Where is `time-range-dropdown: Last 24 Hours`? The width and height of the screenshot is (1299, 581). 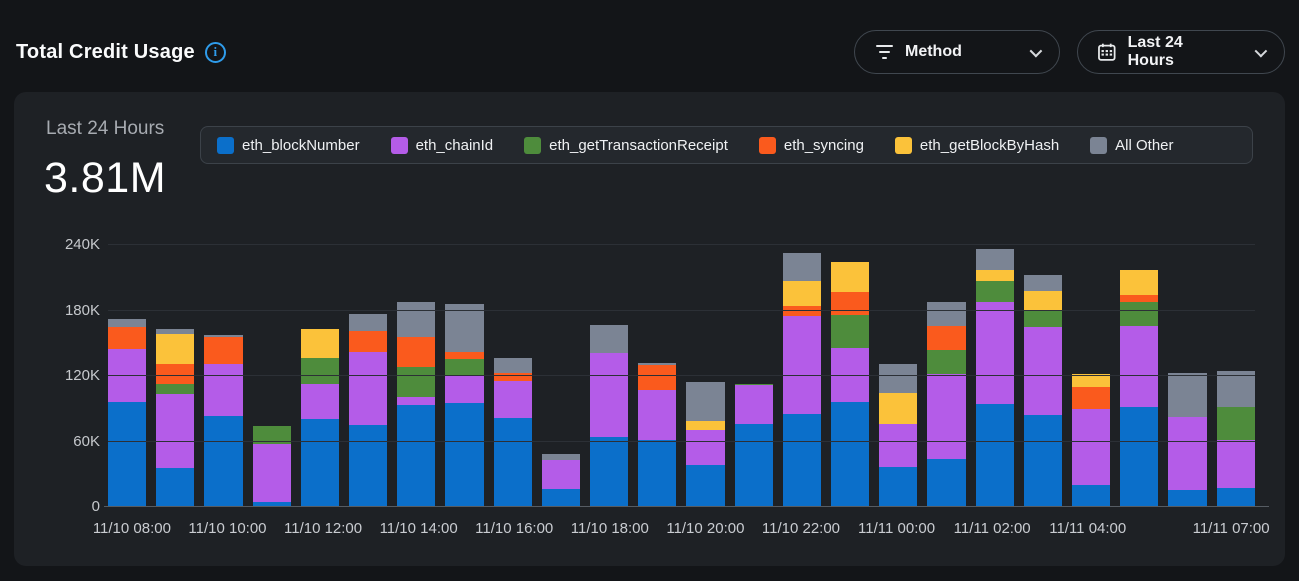 time-range-dropdown: Last 24 Hours is located at coordinates (1181, 52).